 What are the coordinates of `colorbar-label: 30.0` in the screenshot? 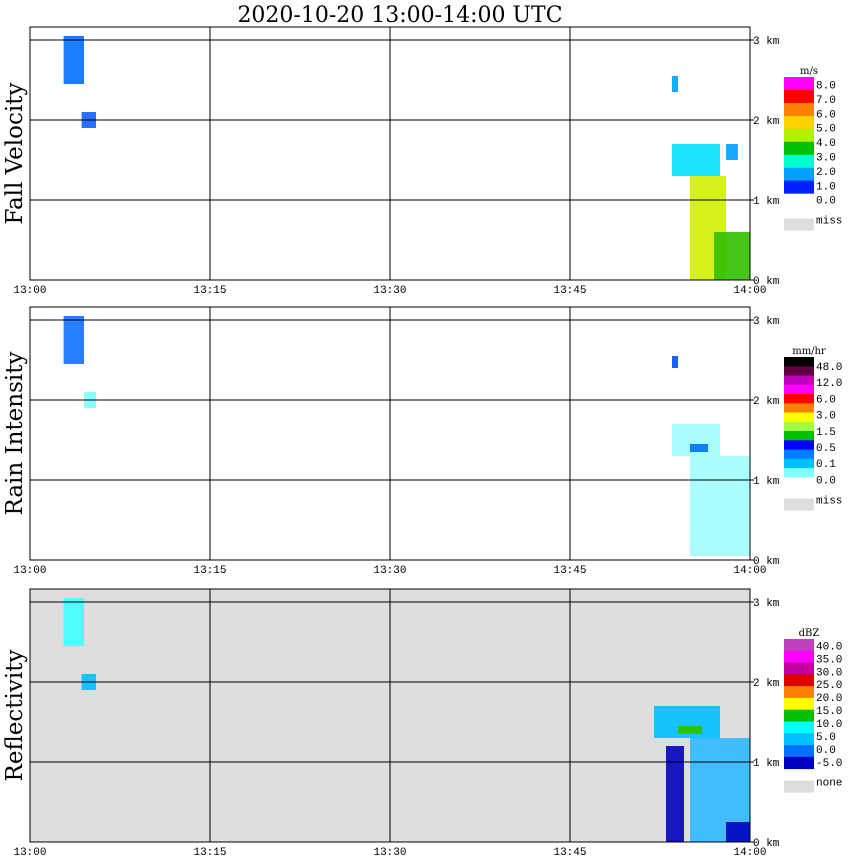 It's located at (829, 673).